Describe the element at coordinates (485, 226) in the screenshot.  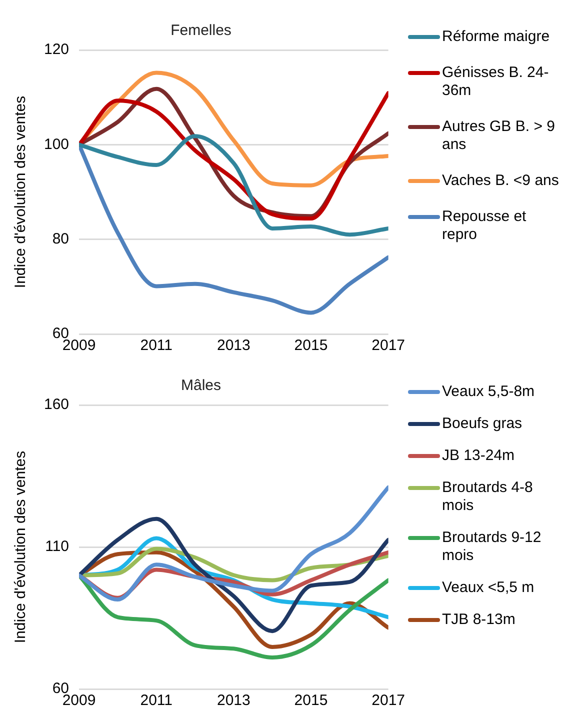
I see `legend-label: Repousse et repro` at that location.